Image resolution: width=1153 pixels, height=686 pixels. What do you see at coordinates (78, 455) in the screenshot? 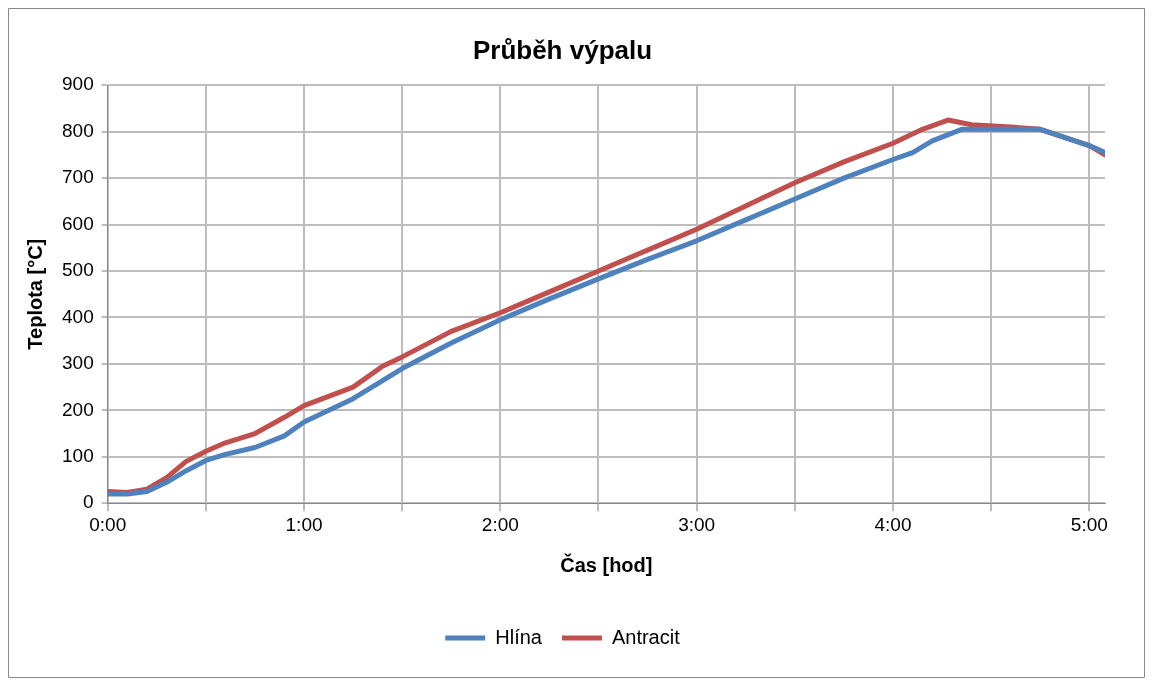
I see `y-tick-label: 100` at bounding box center [78, 455].